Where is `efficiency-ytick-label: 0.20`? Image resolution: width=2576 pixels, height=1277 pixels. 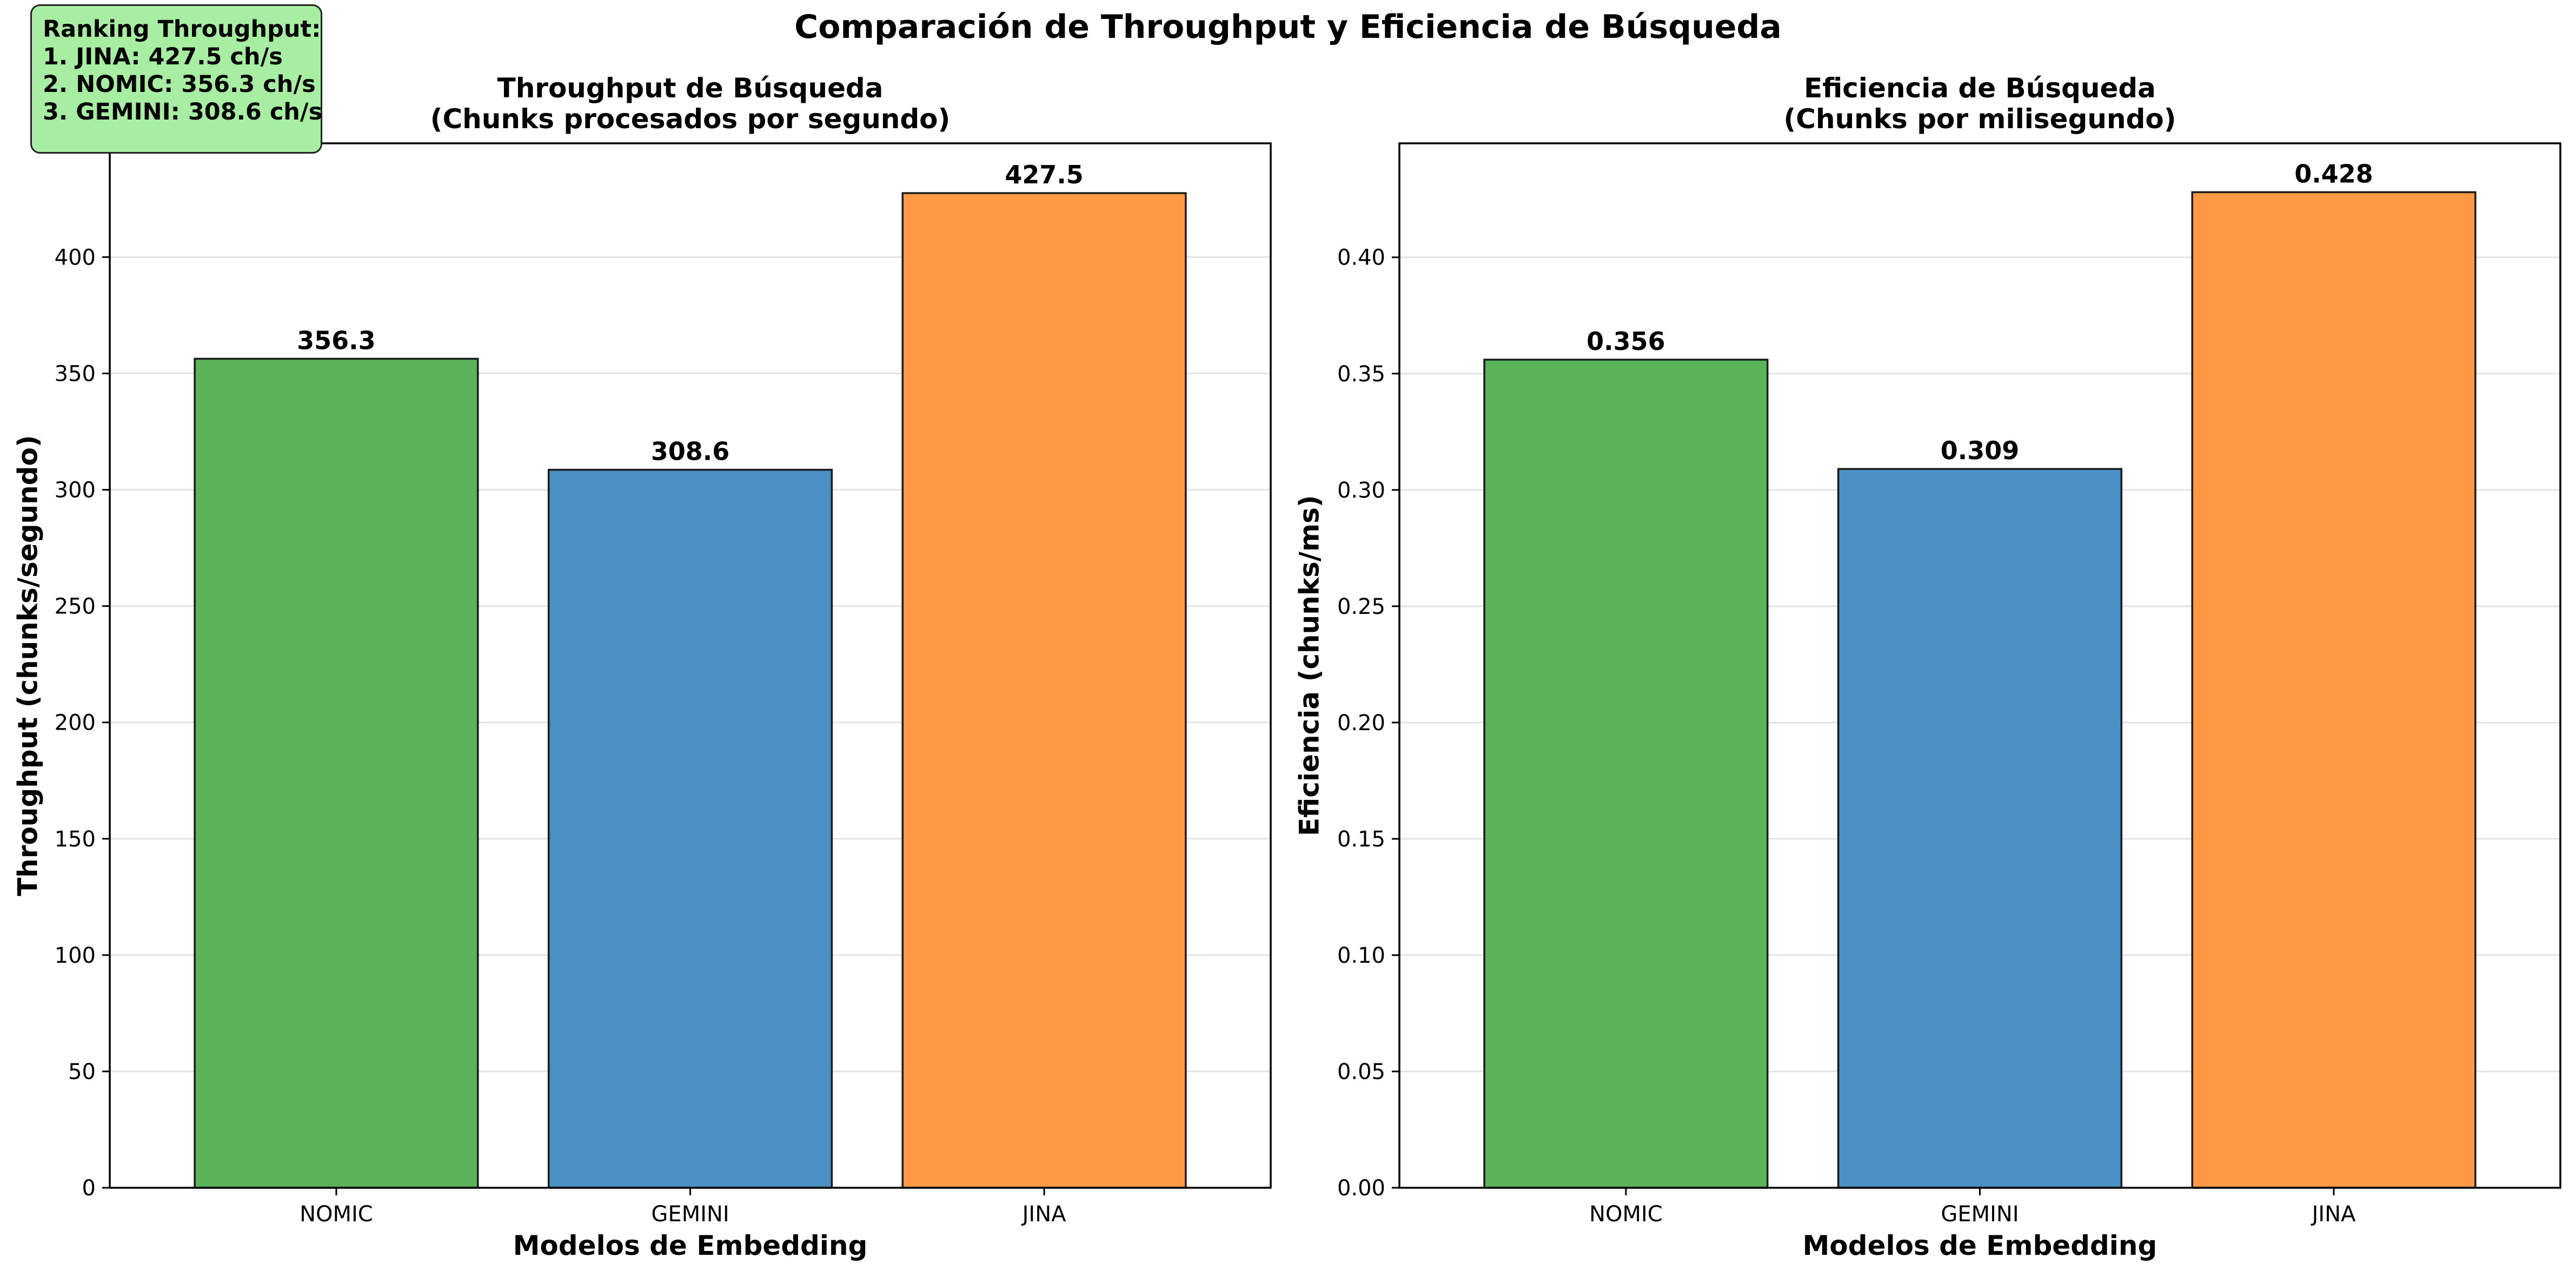 efficiency-ytick-label: 0.20 is located at coordinates (1361, 723).